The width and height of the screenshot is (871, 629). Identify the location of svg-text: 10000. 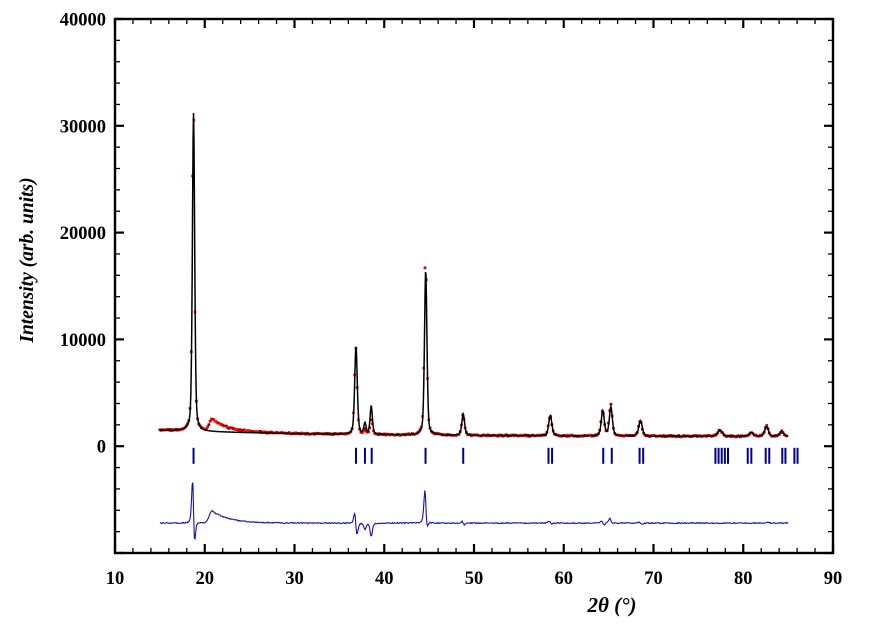
(83, 341).